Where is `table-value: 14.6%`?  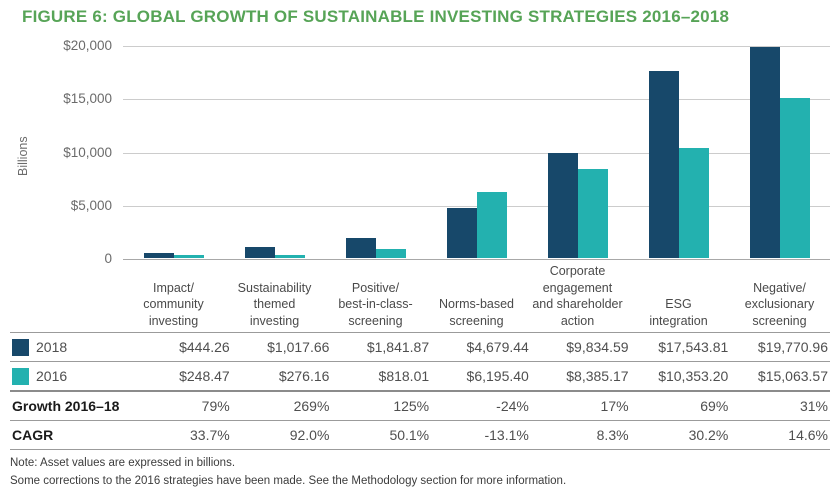
table-value: 14.6% is located at coordinates (808, 435).